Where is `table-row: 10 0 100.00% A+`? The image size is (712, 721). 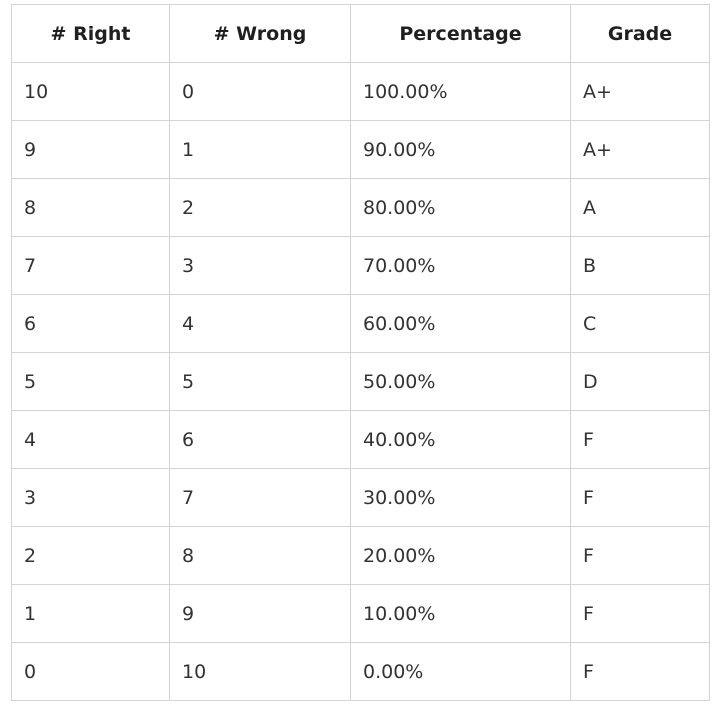
table-row: 10 0 100.00% A+ is located at coordinates (360, 91).